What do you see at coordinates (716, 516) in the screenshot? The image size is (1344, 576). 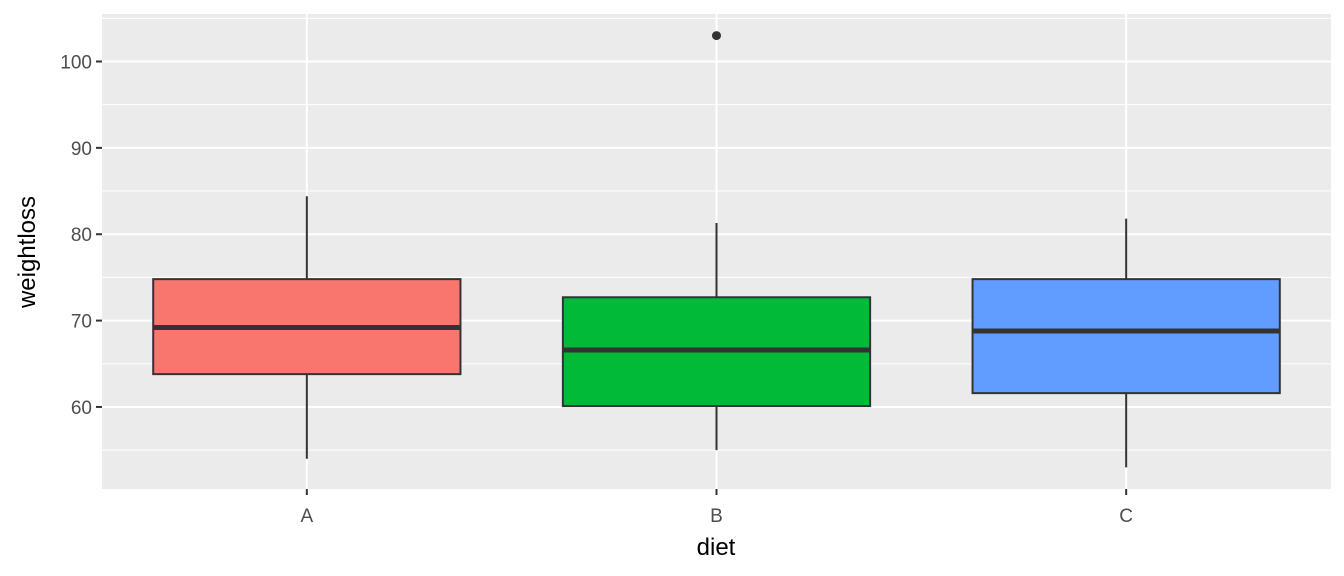 I see `x-tick-label: B` at bounding box center [716, 516].